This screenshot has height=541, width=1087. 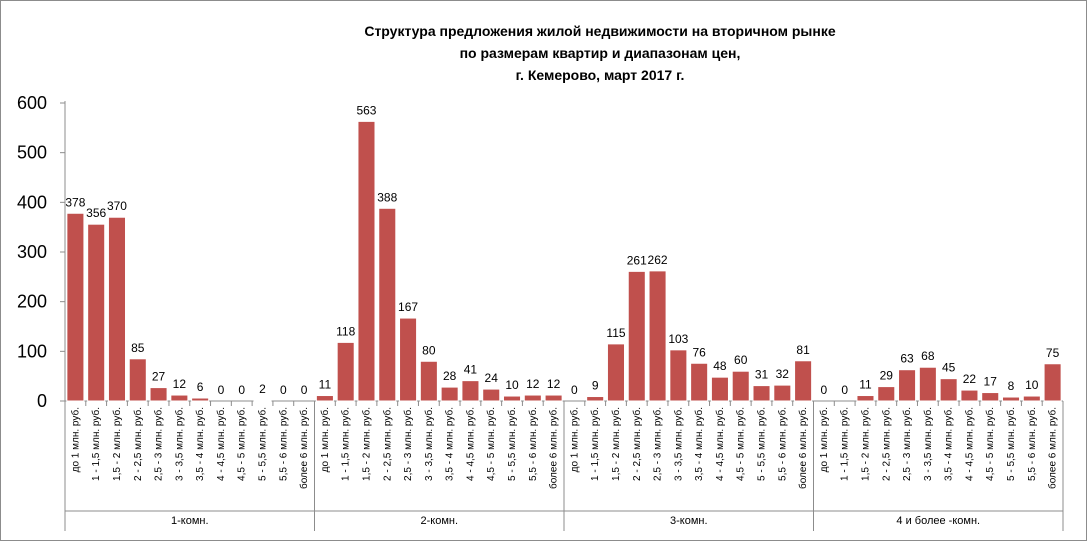 I want to click on data-label: 378, so click(x=75, y=202).